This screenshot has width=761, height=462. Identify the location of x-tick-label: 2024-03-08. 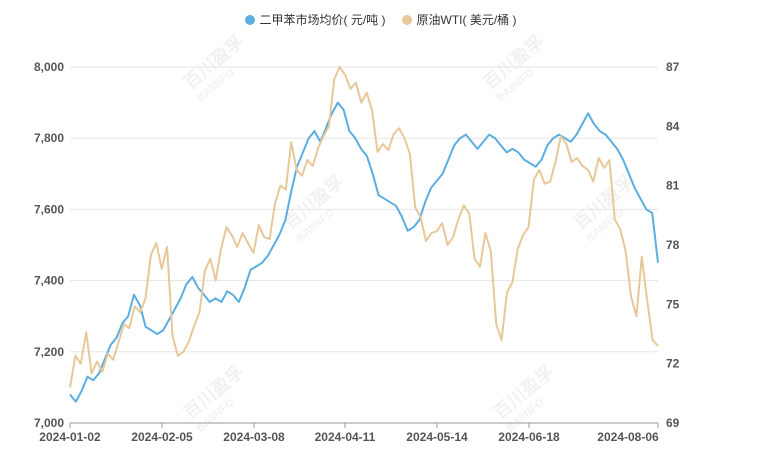
(254, 437).